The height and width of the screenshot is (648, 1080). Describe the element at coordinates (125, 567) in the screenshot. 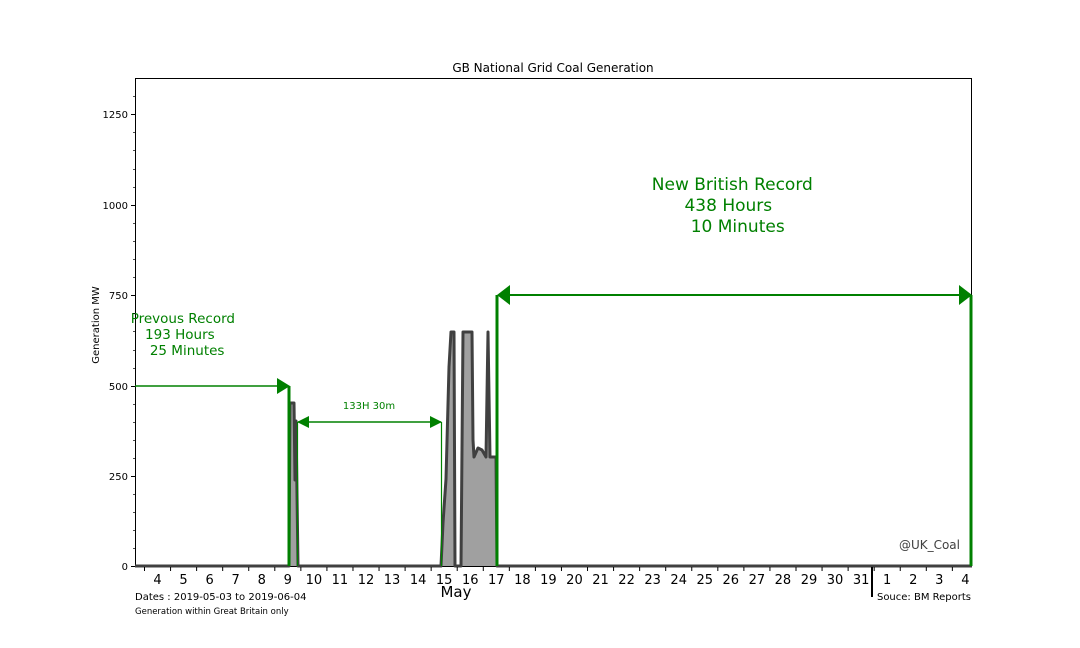

I see `y-tick-label: 0` at that location.